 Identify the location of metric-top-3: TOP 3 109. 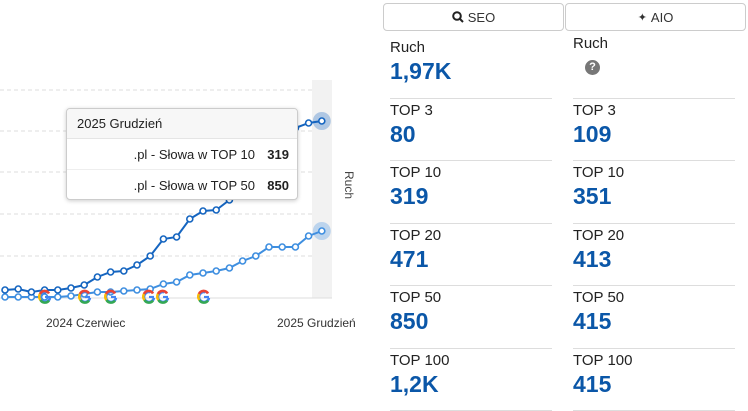
(654, 130).